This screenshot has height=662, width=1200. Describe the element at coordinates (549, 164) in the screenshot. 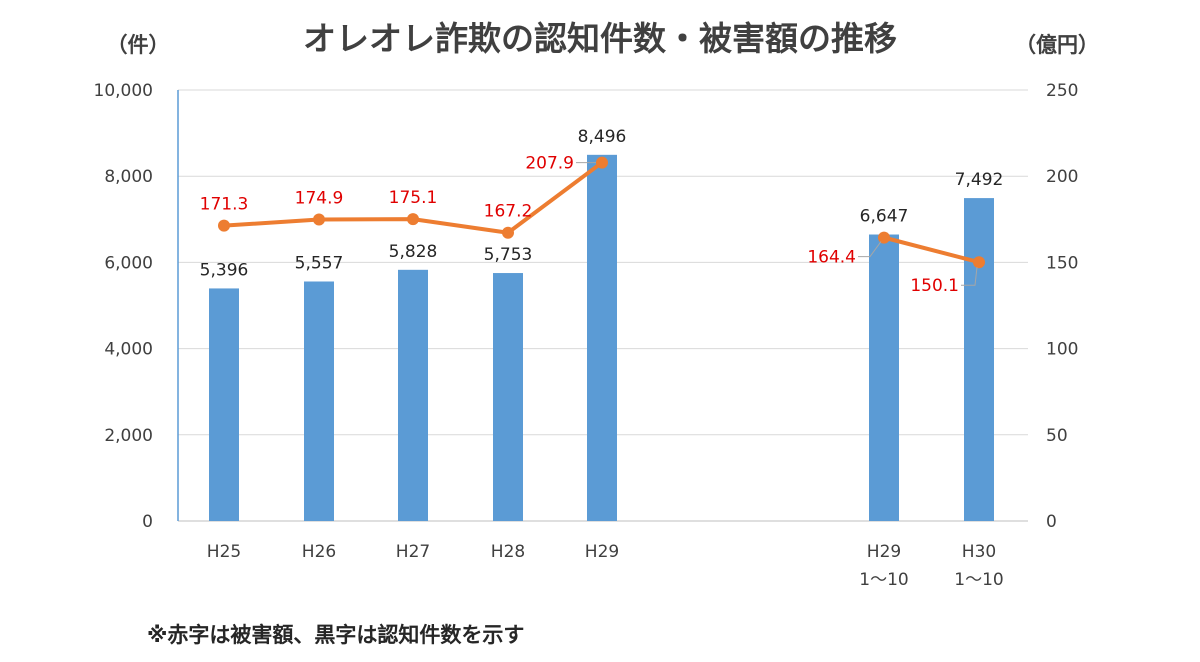

I see `damage-value-label: 207.9` at that location.